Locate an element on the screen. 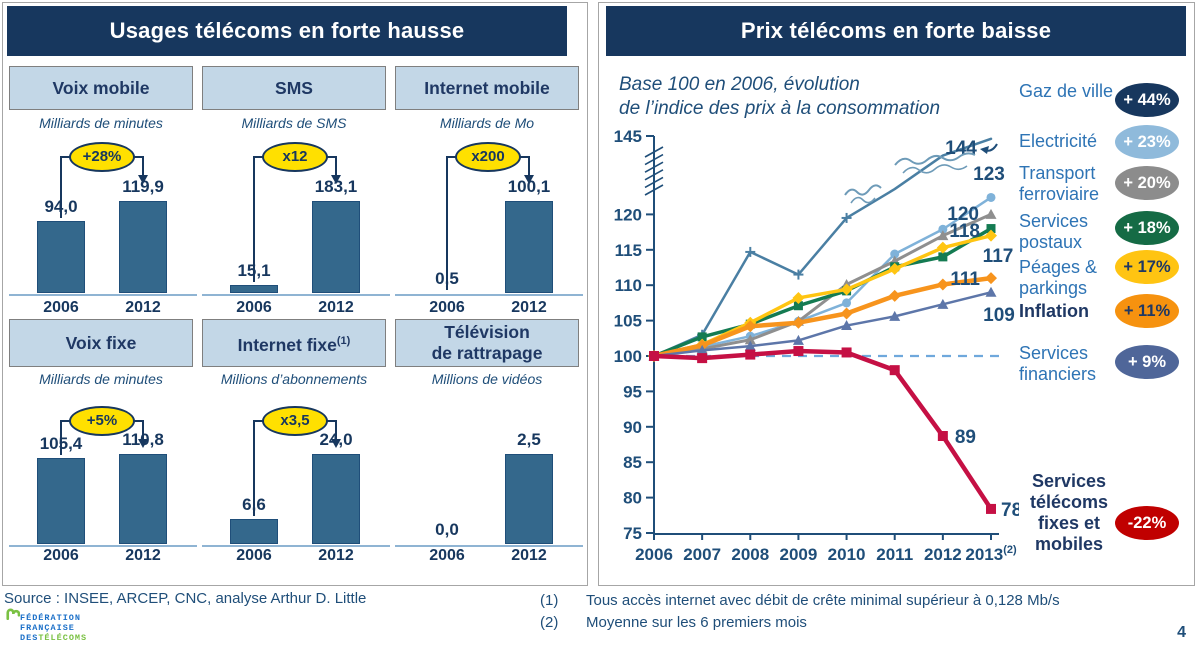  legend-label: Péages & parkings is located at coordinates (1058, 277).